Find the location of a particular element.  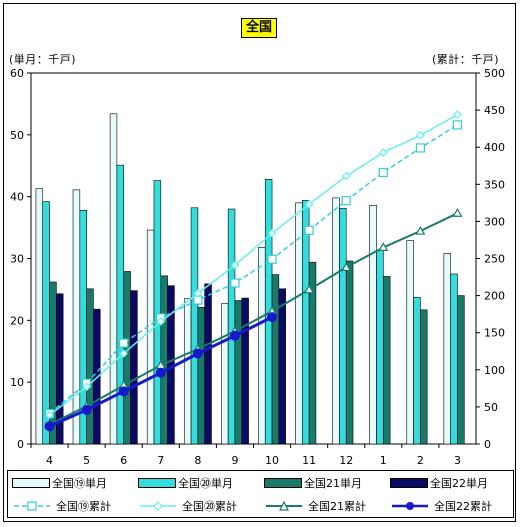

right-axis-tick-label: 0 is located at coordinates (487, 444).